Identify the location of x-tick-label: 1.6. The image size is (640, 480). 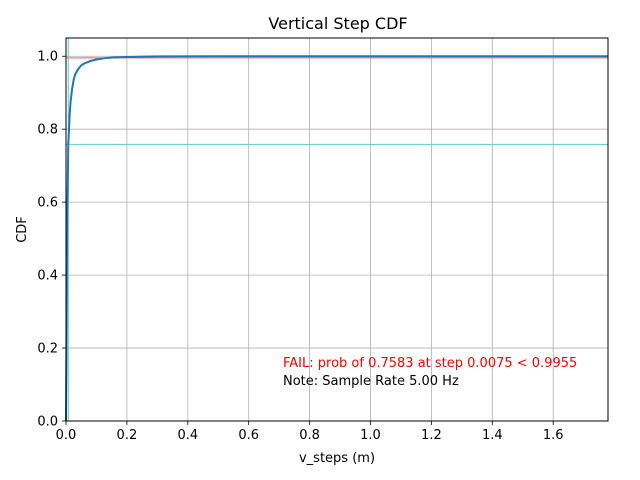
(553, 435).